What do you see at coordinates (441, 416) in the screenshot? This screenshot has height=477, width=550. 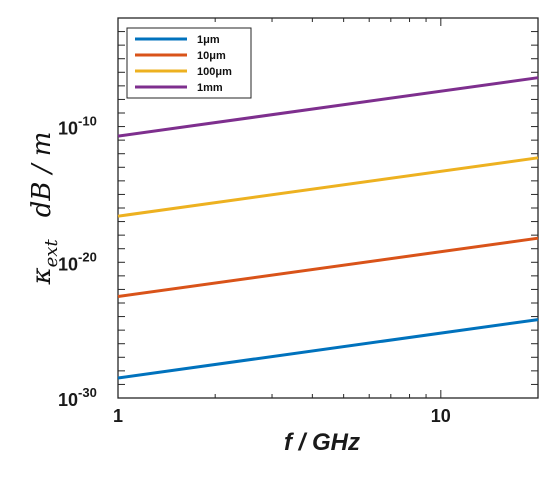 I see `x-tick-label: 10` at bounding box center [441, 416].